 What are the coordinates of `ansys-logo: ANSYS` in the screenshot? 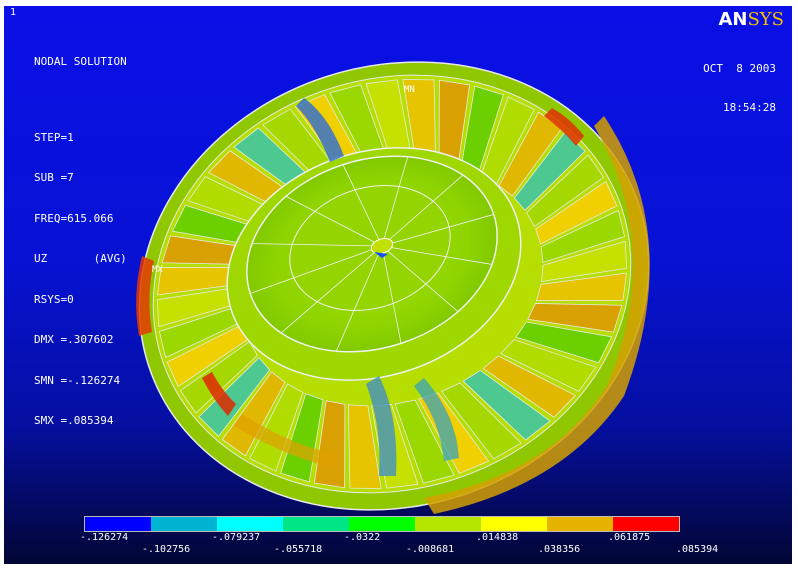 It's located at (751, 19).